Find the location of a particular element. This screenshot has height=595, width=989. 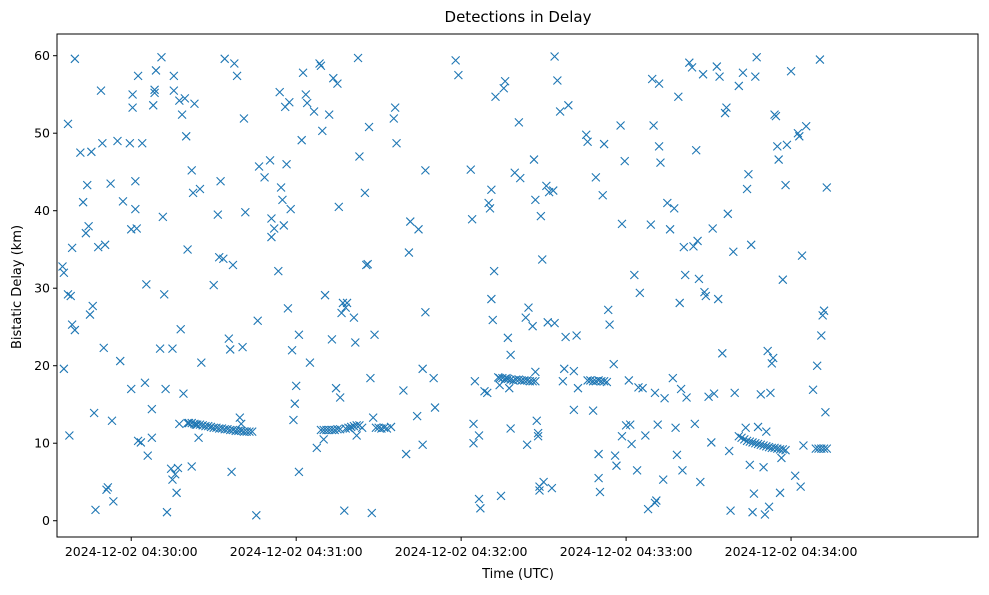

y-tick-label: 40 is located at coordinates (42, 210).